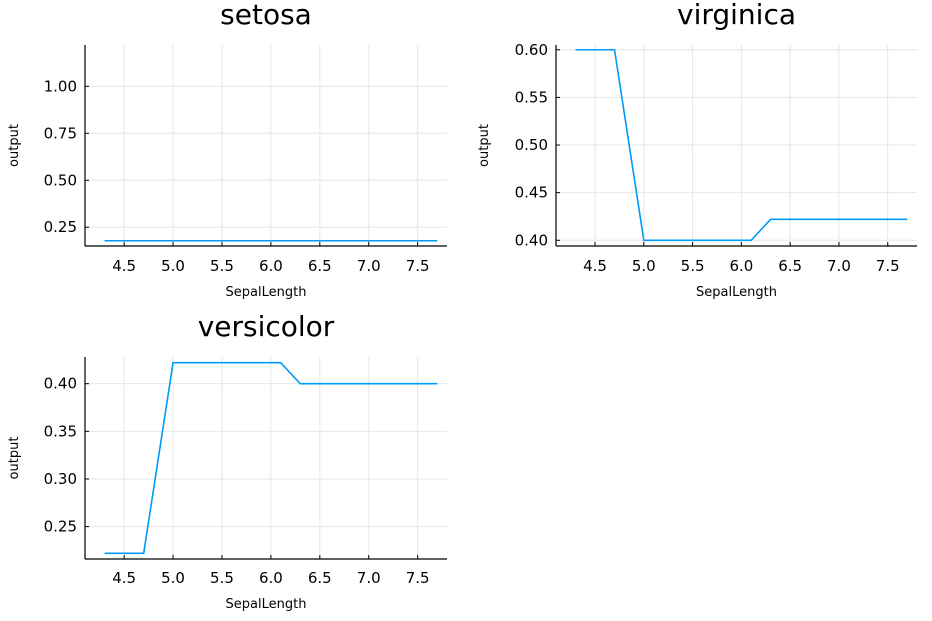  Describe the element at coordinates (60, 86) in the screenshot. I see `y-tick-label: 1.00` at that location.